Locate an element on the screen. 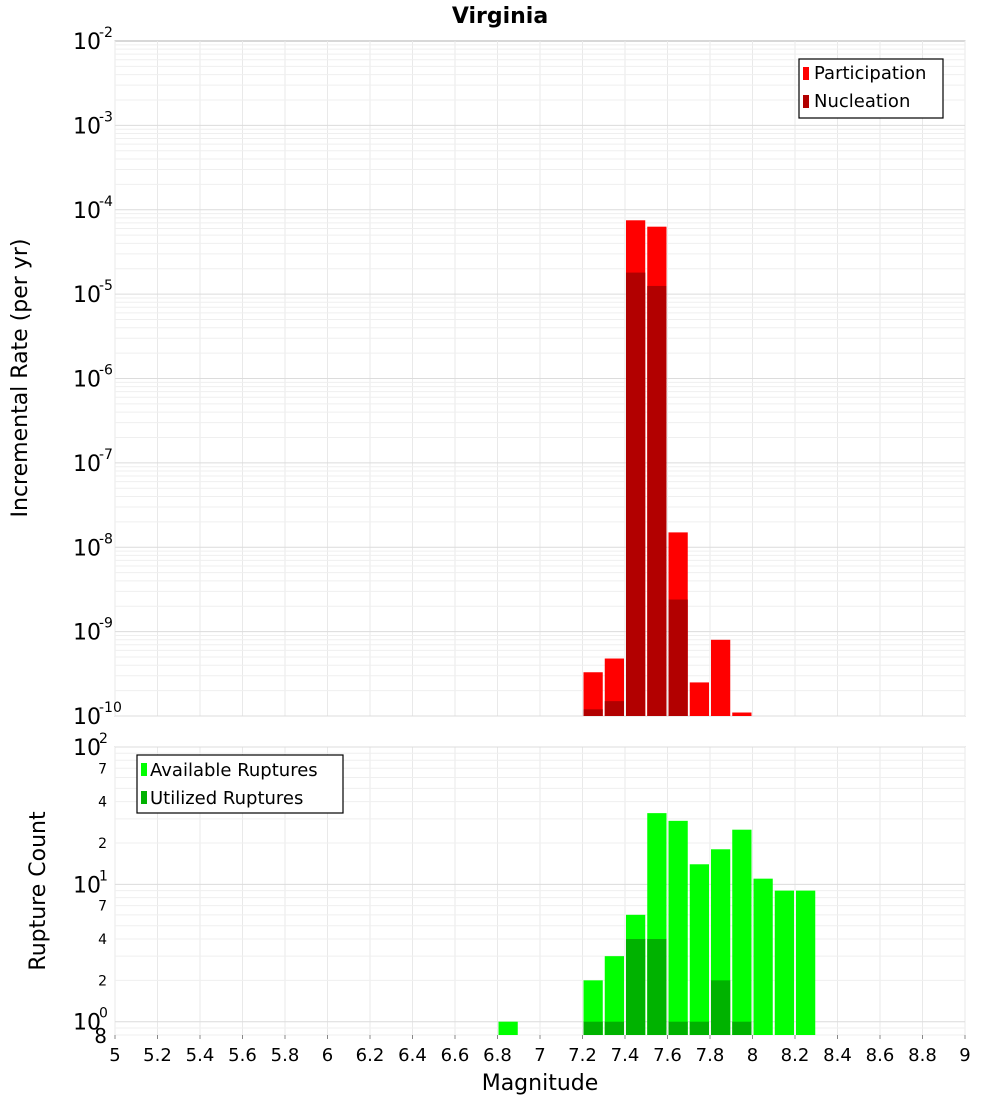  bottom-y-tick-exponent: 0 is located at coordinates (103, 1014).